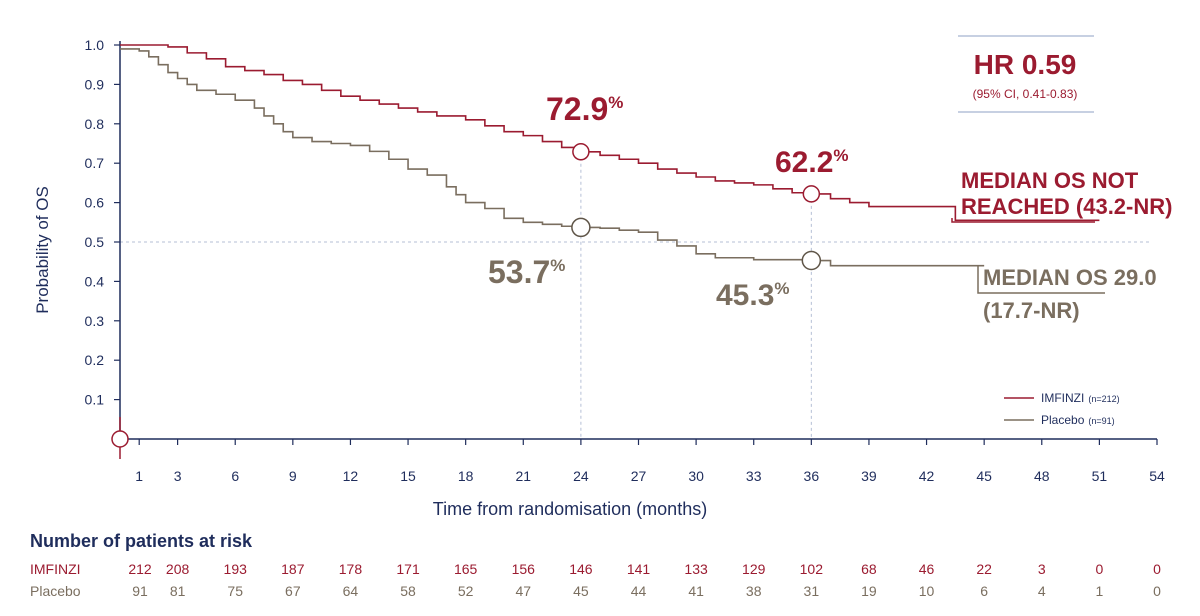 The height and width of the screenshot is (616, 1200). Describe the element at coordinates (1100, 476) in the screenshot. I see `x-tick-label: 51` at that location.